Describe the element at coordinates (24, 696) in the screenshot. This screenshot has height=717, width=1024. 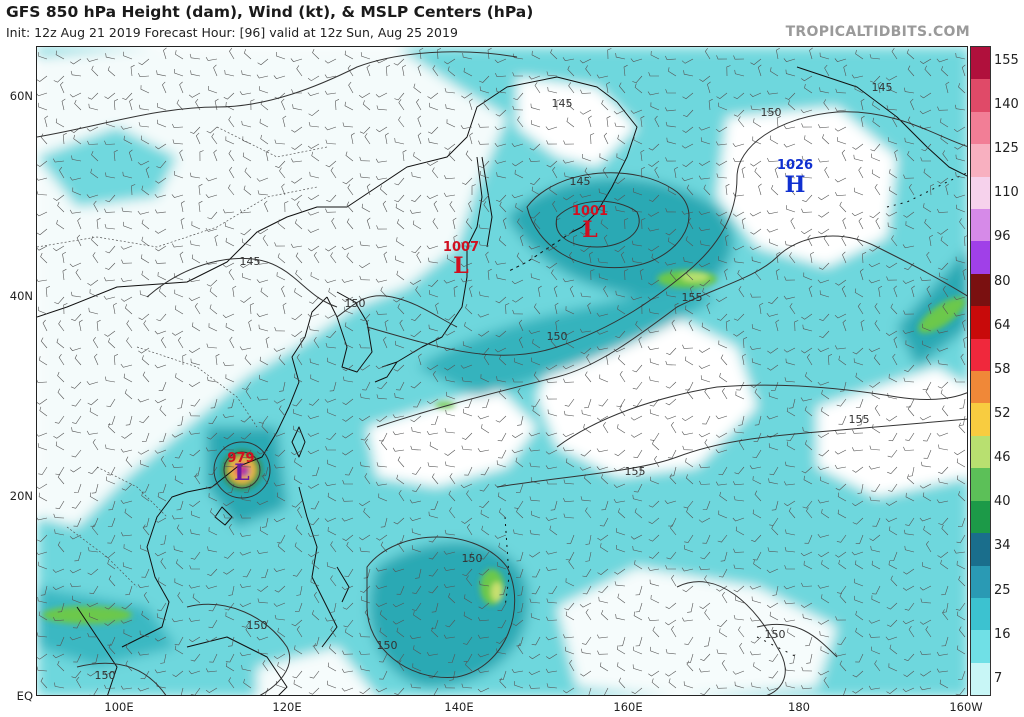
I see `lat-label-eq: EQ` at that location.